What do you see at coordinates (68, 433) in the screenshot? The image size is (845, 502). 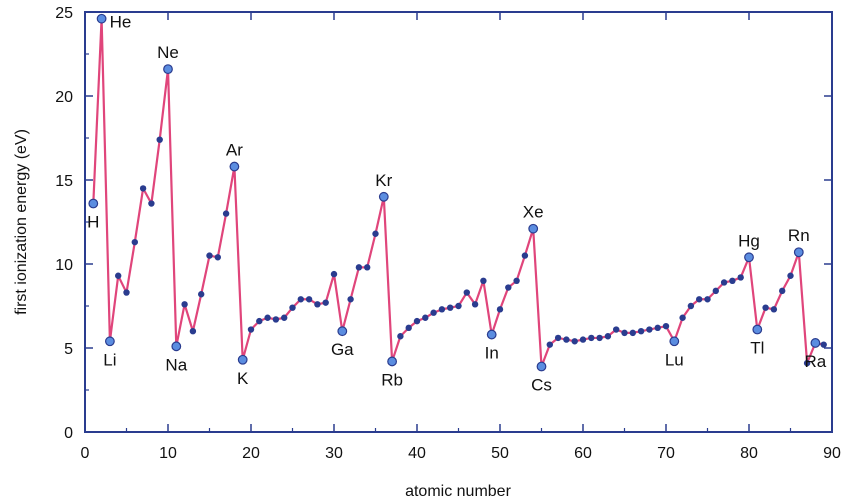 I see `y-tick-label: 0` at bounding box center [68, 433].